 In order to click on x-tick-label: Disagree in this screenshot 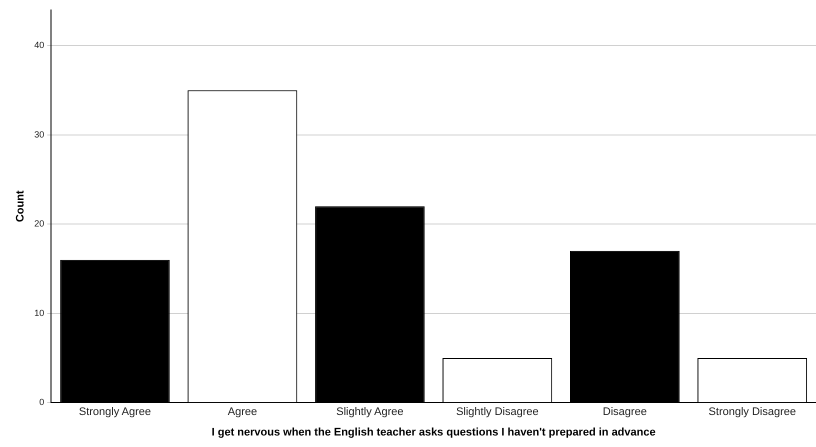, I will do `click(624, 412)`.